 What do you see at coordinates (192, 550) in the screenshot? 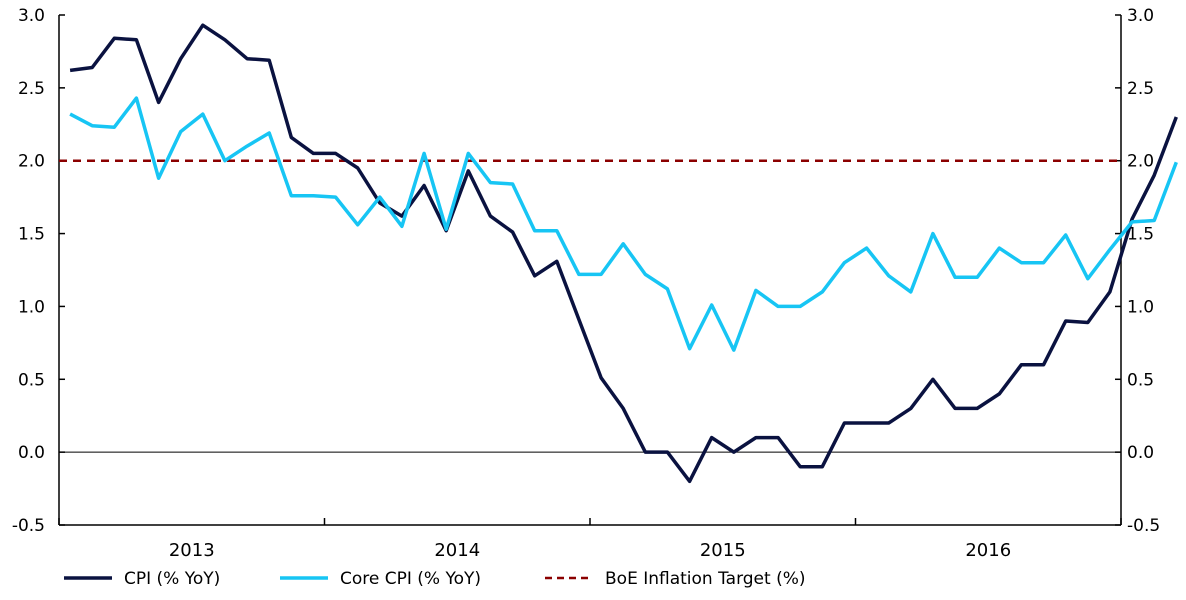
I see `x-year-label: 2013` at bounding box center [192, 550].